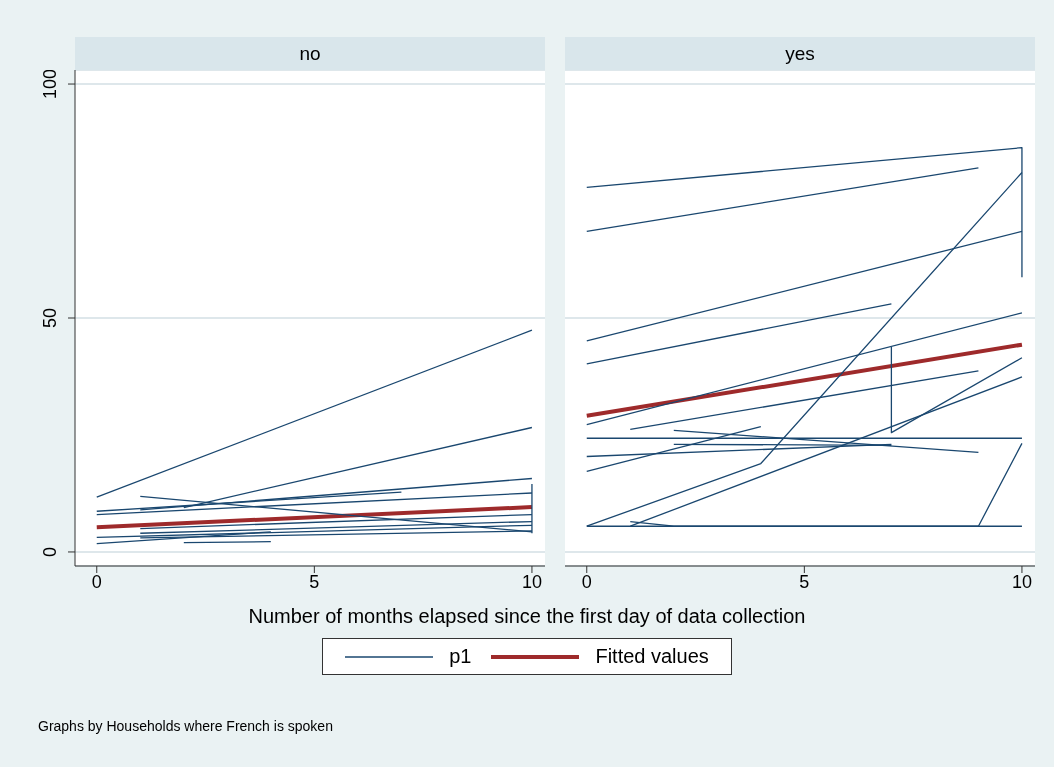  What do you see at coordinates (460, 656) in the screenshot?
I see `legend-label: p1` at bounding box center [460, 656].